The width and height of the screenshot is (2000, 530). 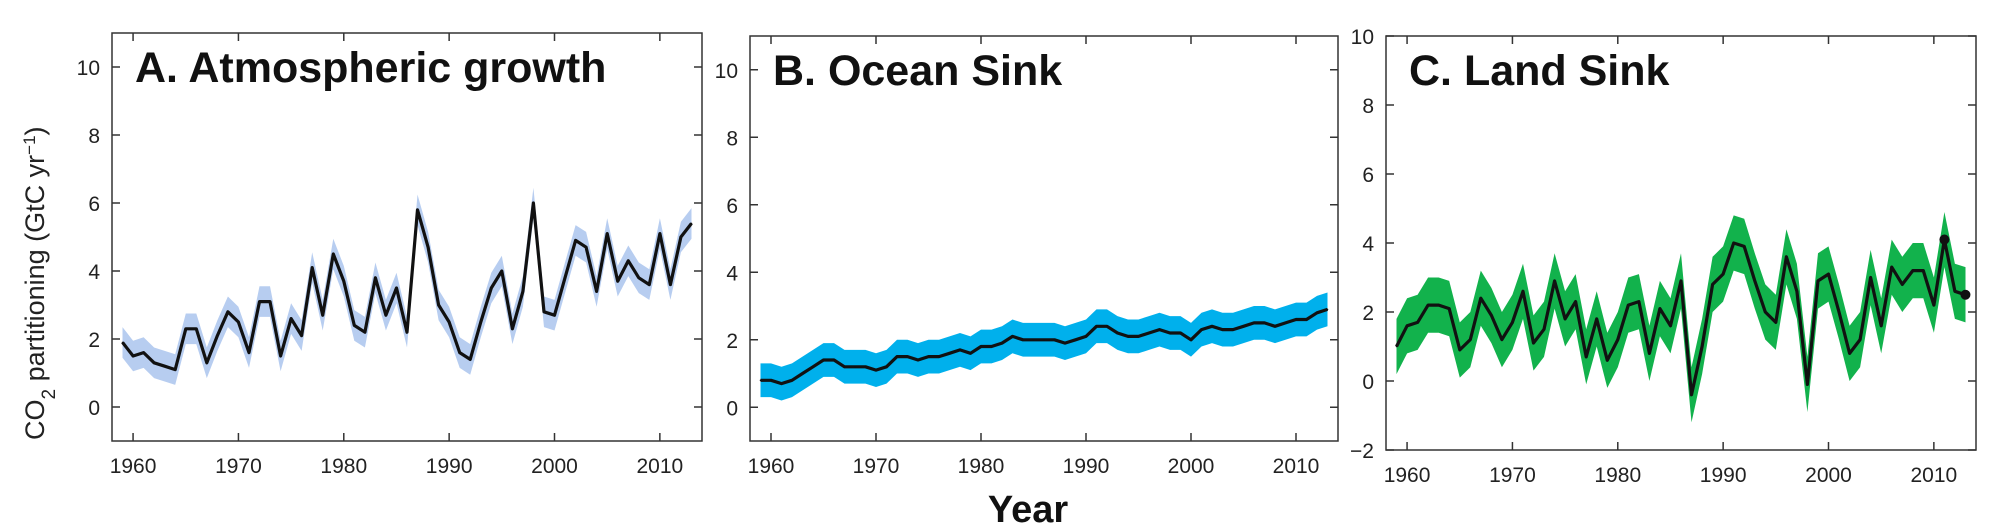 What do you see at coordinates (1028, 509) in the screenshot?
I see `x-axis-label: Year` at bounding box center [1028, 509].